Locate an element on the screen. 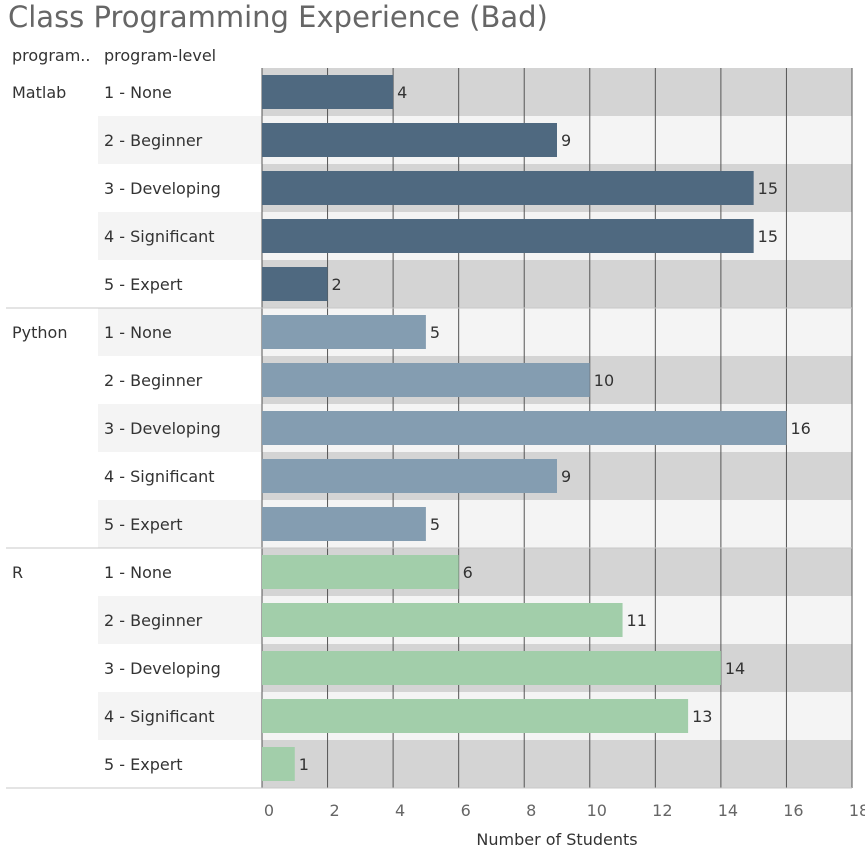 The width and height of the screenshot is (865, 854). x-tick-label: 12 is located at coordinates (662, 810).